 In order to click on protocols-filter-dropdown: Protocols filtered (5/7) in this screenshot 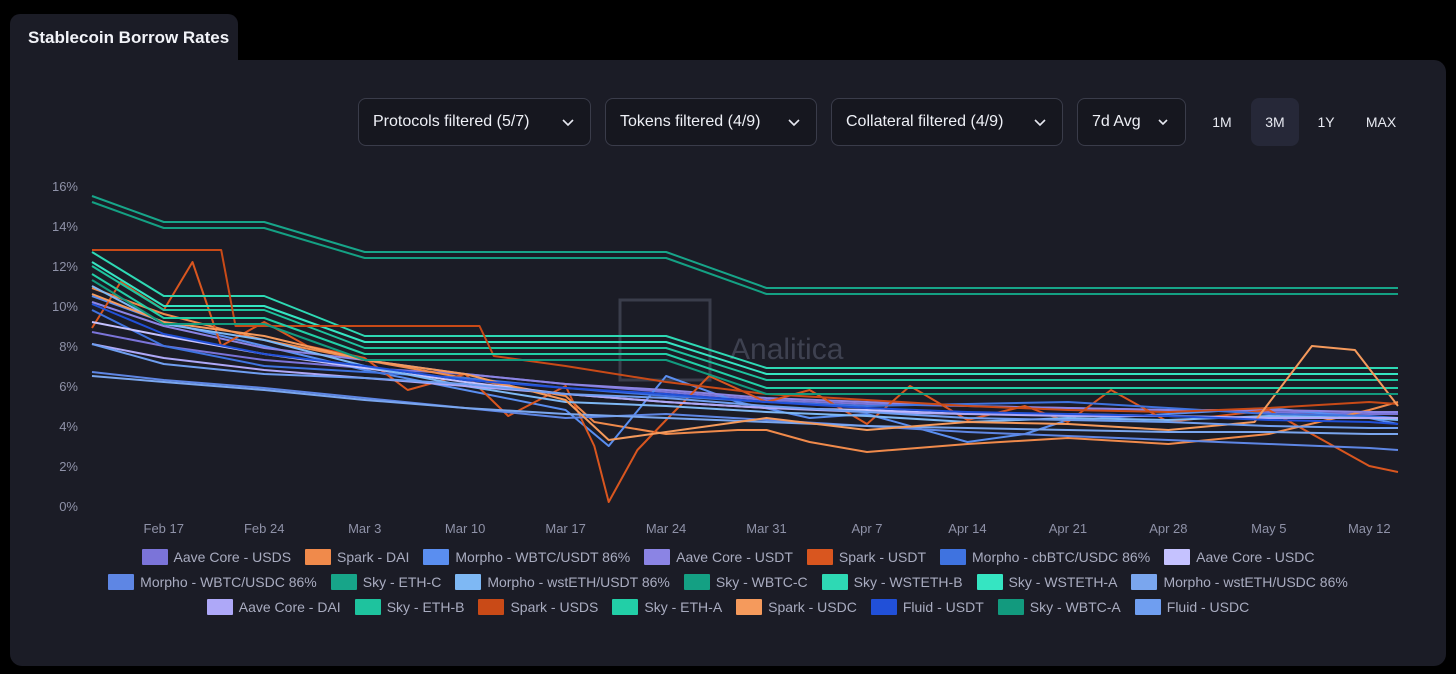, I will do `click(474, 122)`.